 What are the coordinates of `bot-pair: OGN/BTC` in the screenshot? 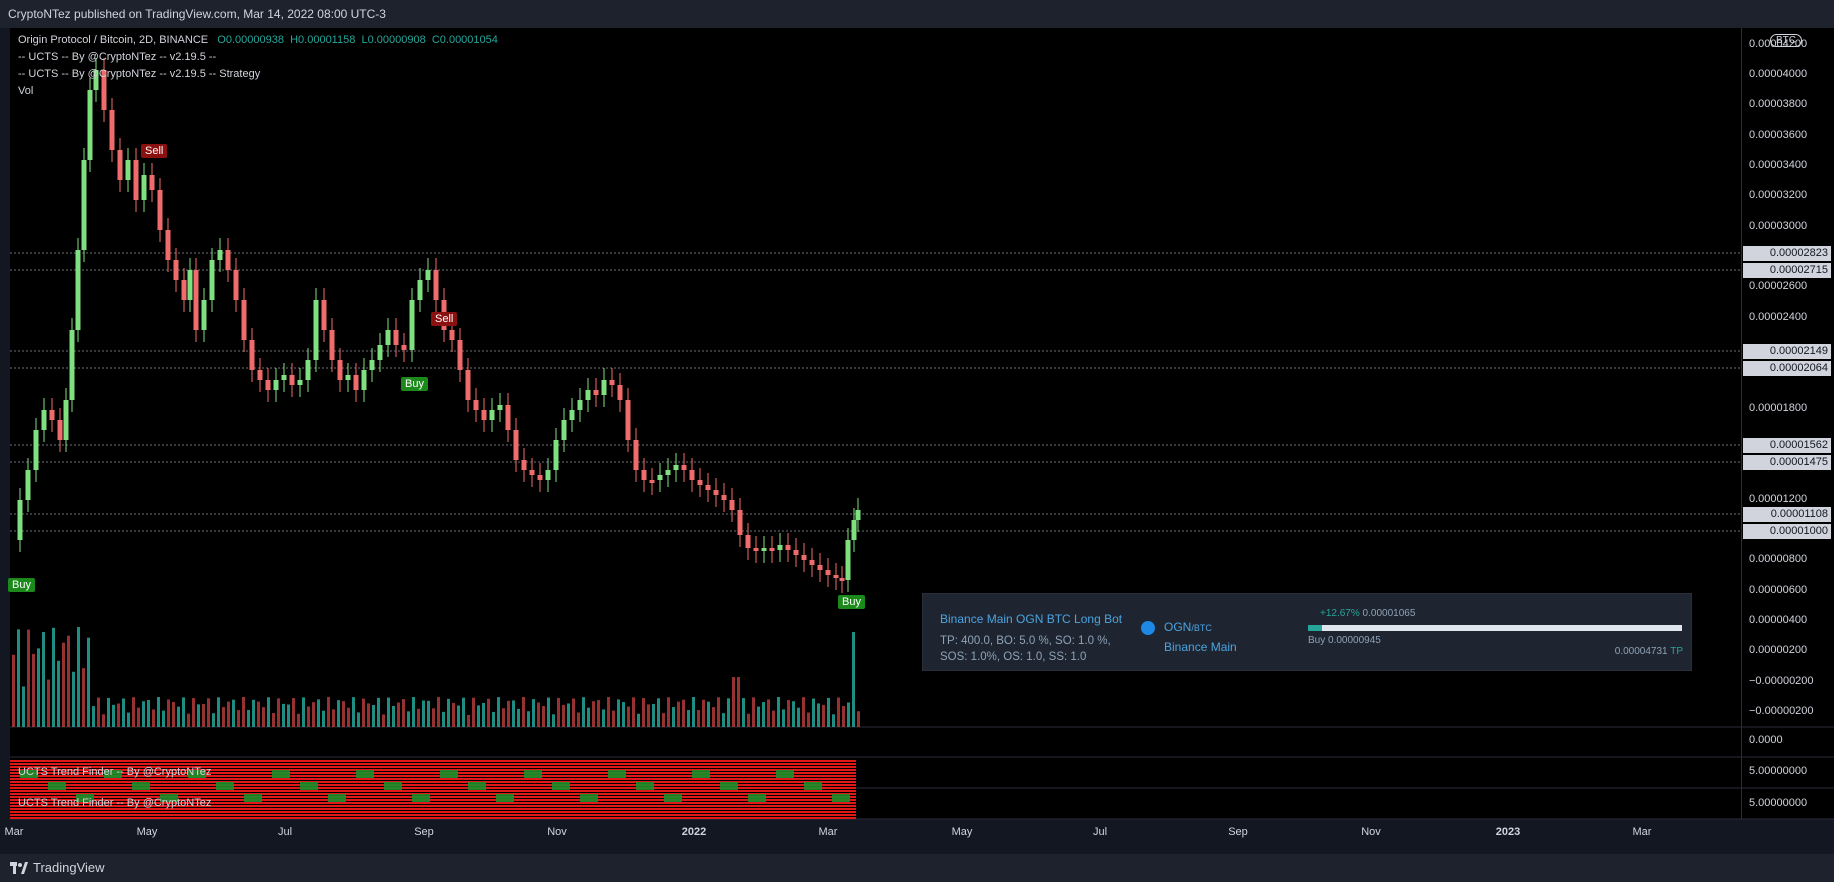 It's located at (1188, 627).